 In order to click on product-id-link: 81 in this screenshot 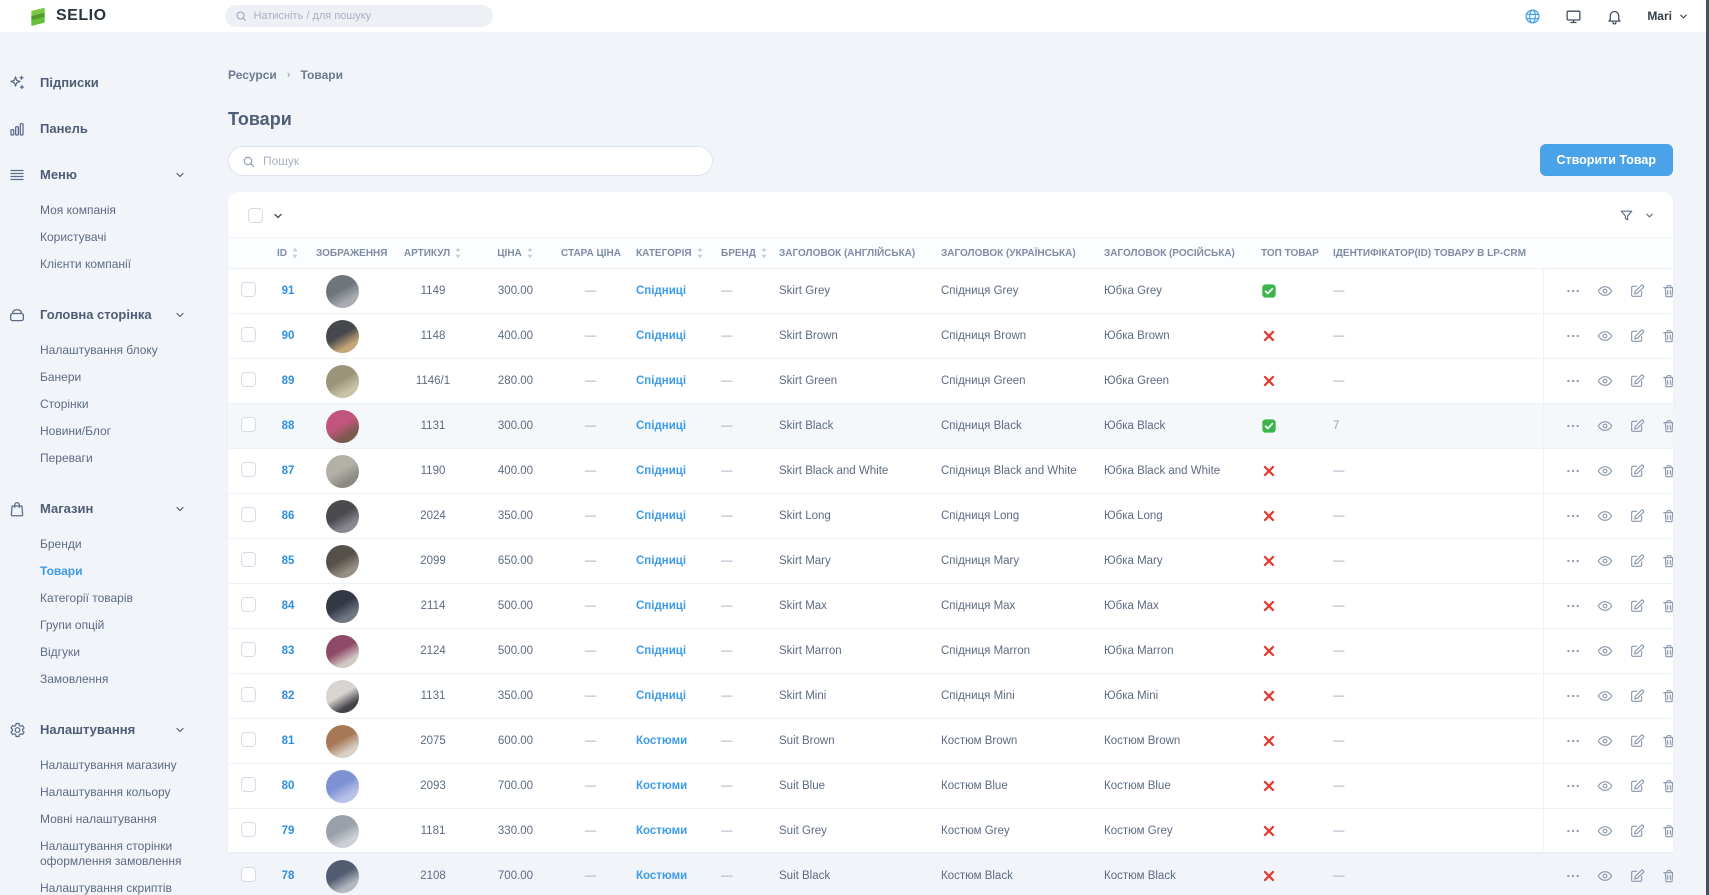, I will do `click(288, 741)`.